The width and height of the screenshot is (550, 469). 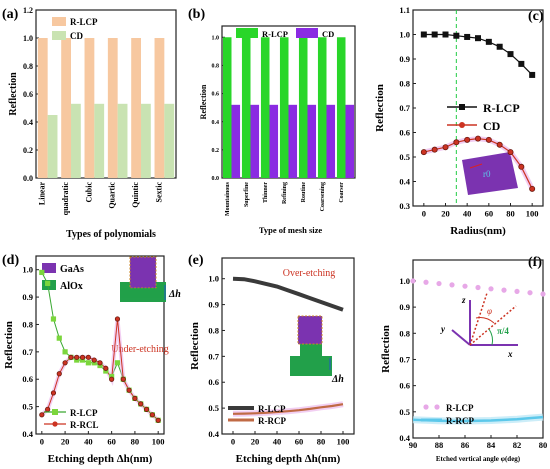 I want to click on x-tick-label: 40, so click(x=467, y=214).